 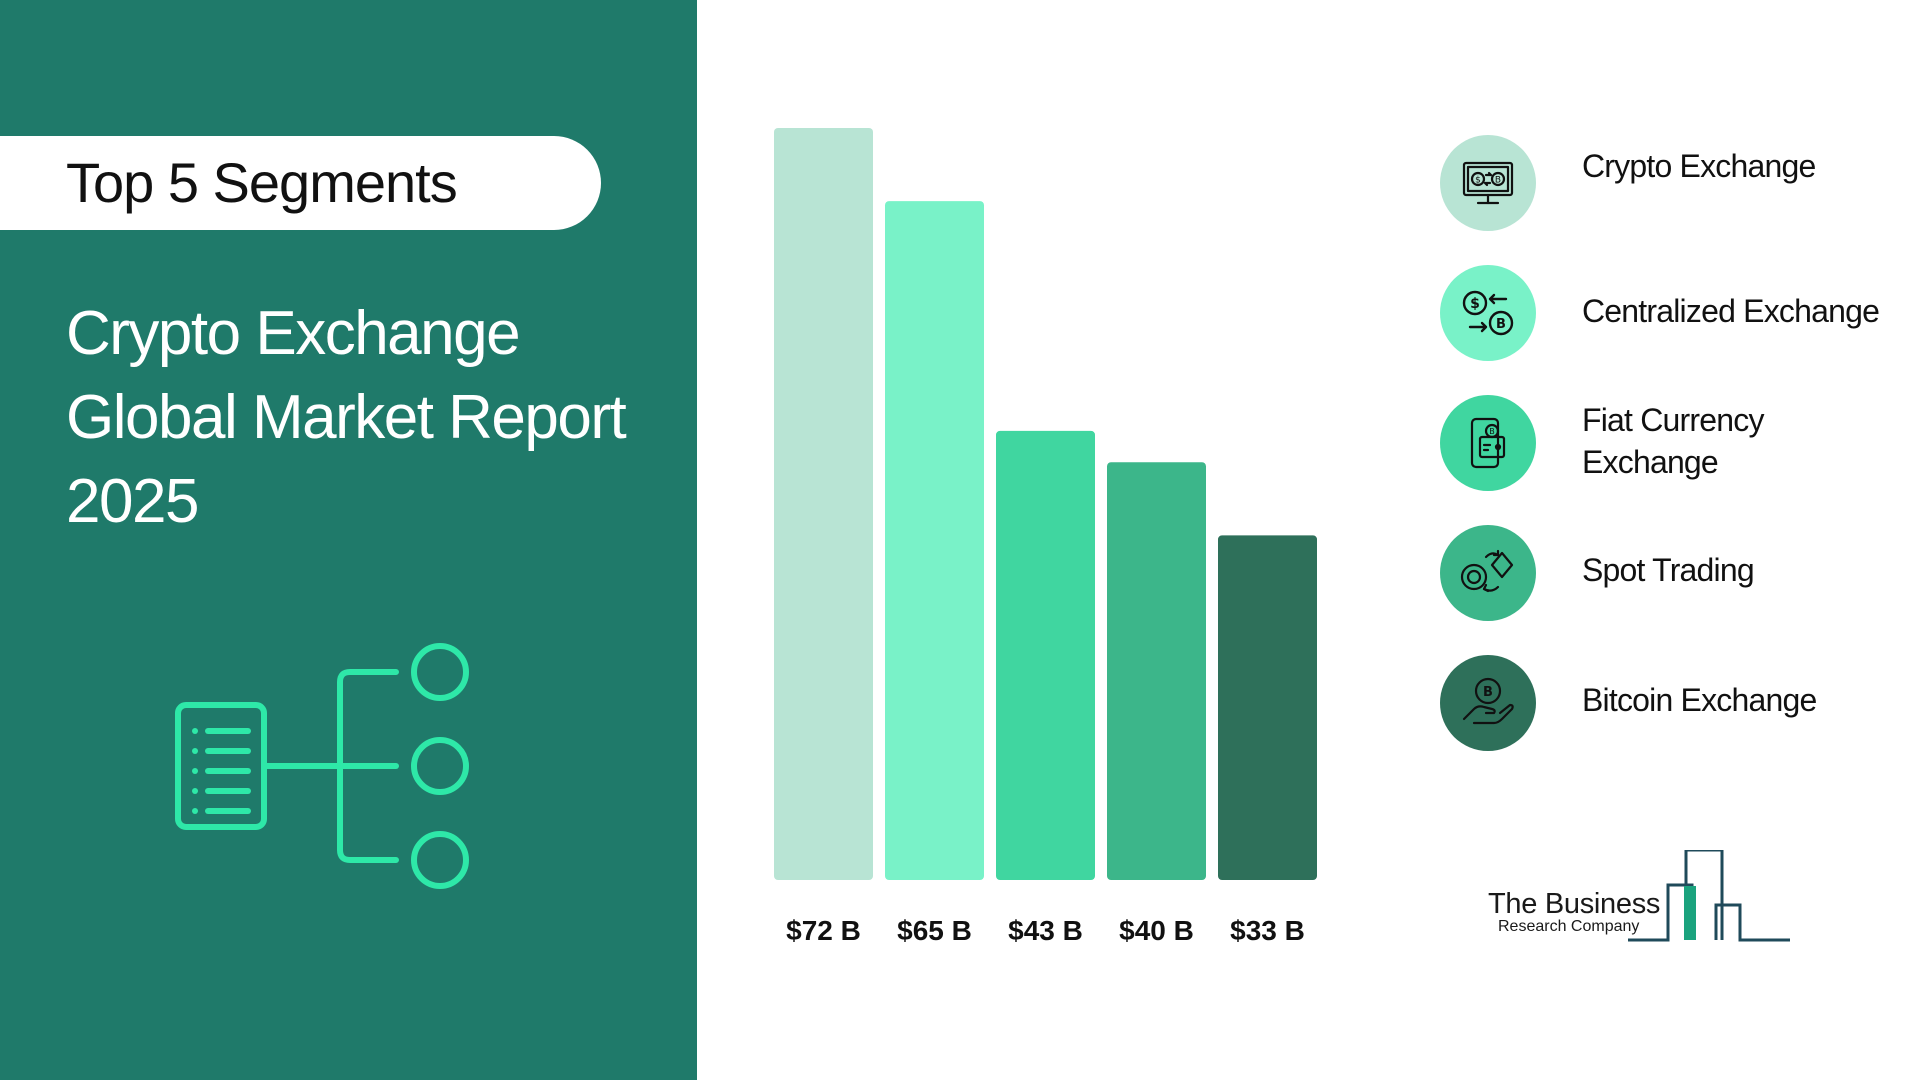 I want to click on legend-label-line: Exchange, so click(x=1650, y=462).